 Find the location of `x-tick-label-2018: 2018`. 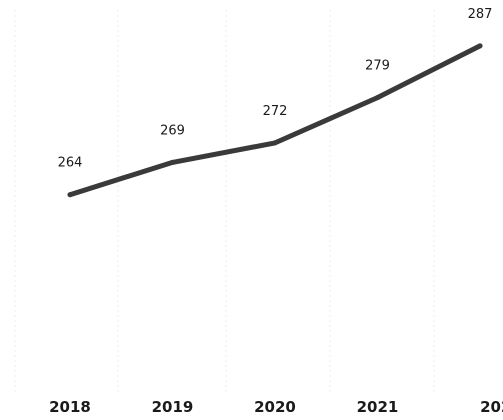

x-tick-label-2018: 2018 is located at coordinates (70, 407).